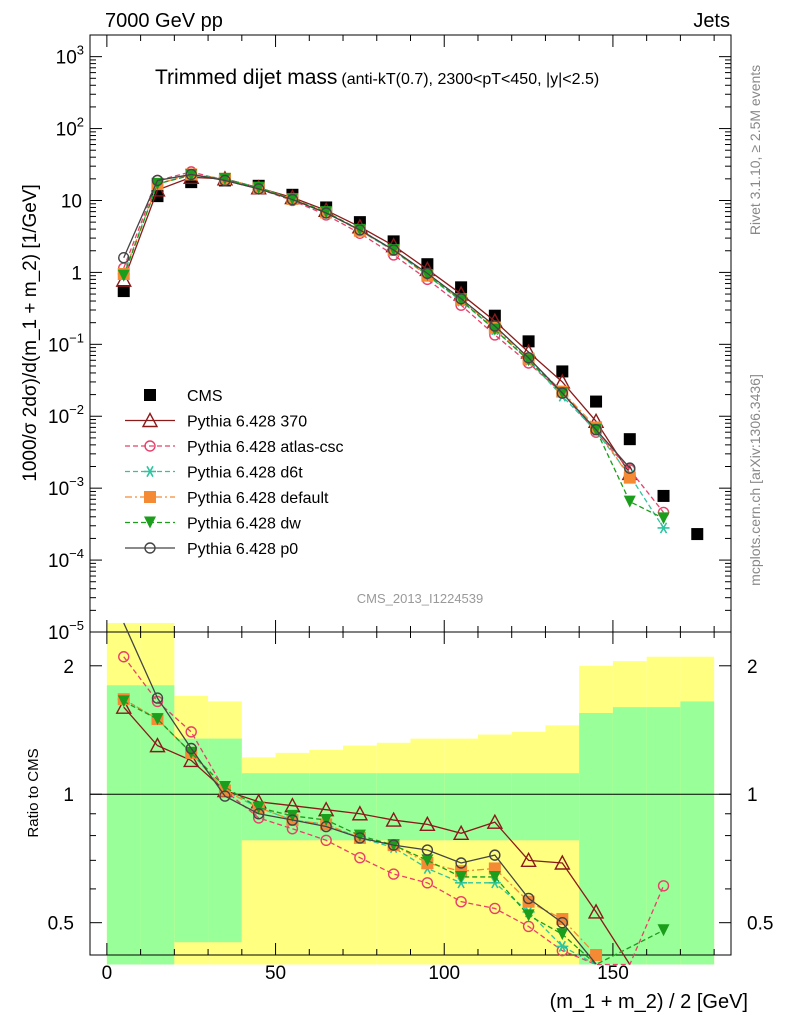 The height and width of the screenshot is (1024, 786). Describe the element at coordinates (71, 201) in the screenshot. I see `y-tick-label: 10` at that location.